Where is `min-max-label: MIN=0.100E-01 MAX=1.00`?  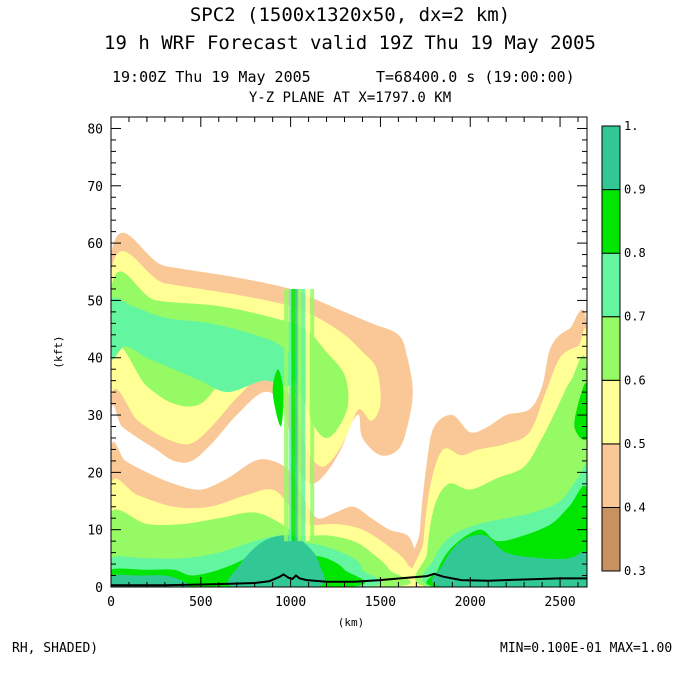 min-max-label: MIN=0.100E-01 MAX=1.00 is located at coordinates (586, 648).